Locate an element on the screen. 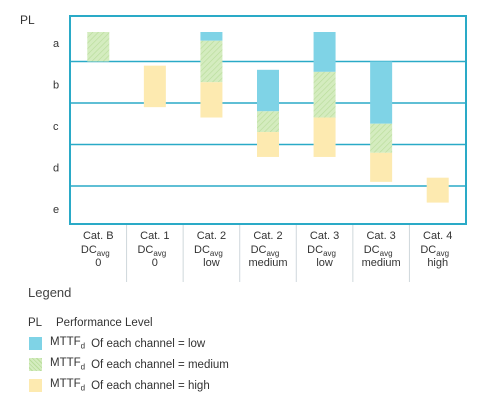  legend-swatch-high is located at coordinates (35, 385).